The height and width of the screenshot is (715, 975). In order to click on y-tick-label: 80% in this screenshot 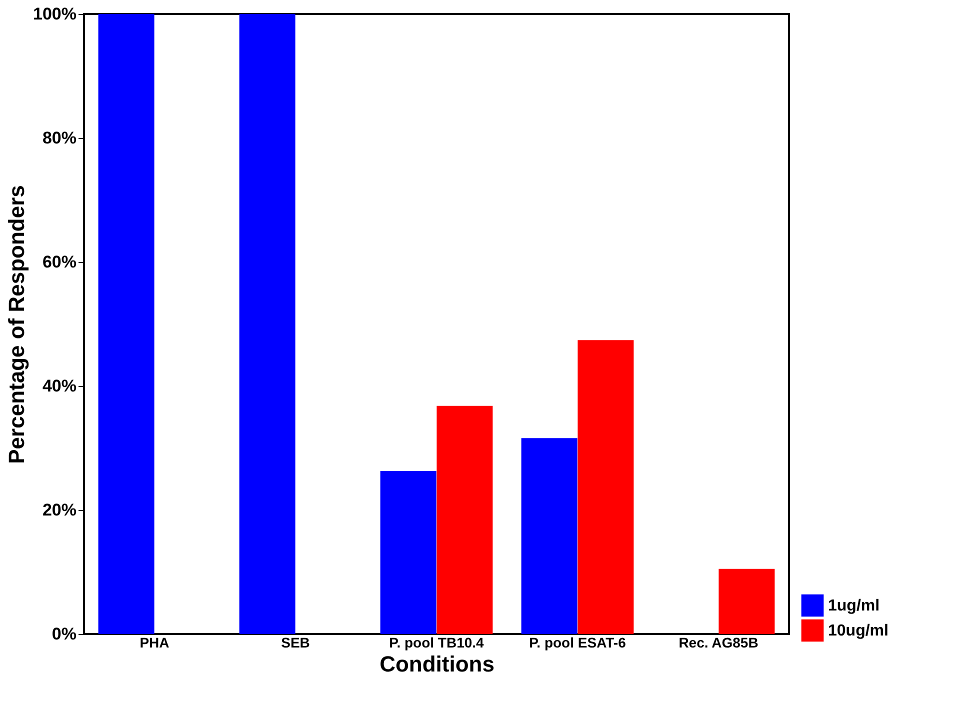, I will do `click(59, 138)`.